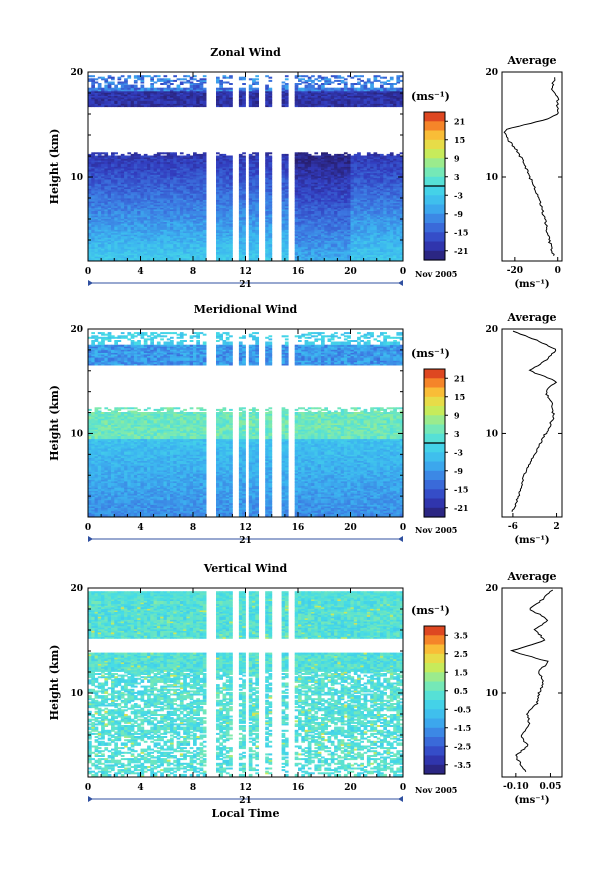  I want to click on profile-x-tick-label: -20, so click(515, 271).